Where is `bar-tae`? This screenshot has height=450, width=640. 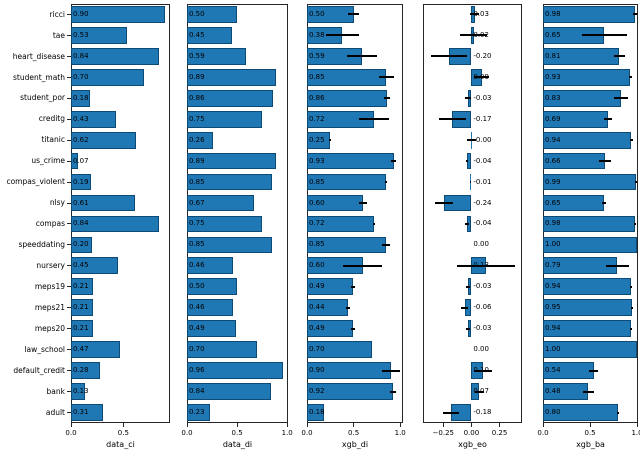 bar-tae is located at coordinates (210, 35).